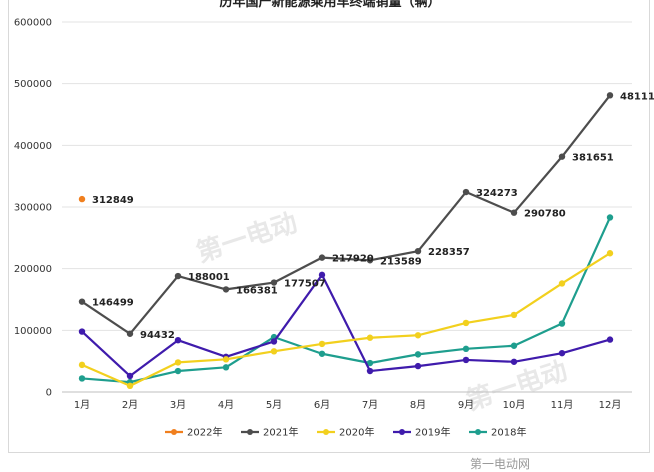 The width and height of the screenshot is (654, 472). I want to click on data-label: 381651, so click(593, 158).